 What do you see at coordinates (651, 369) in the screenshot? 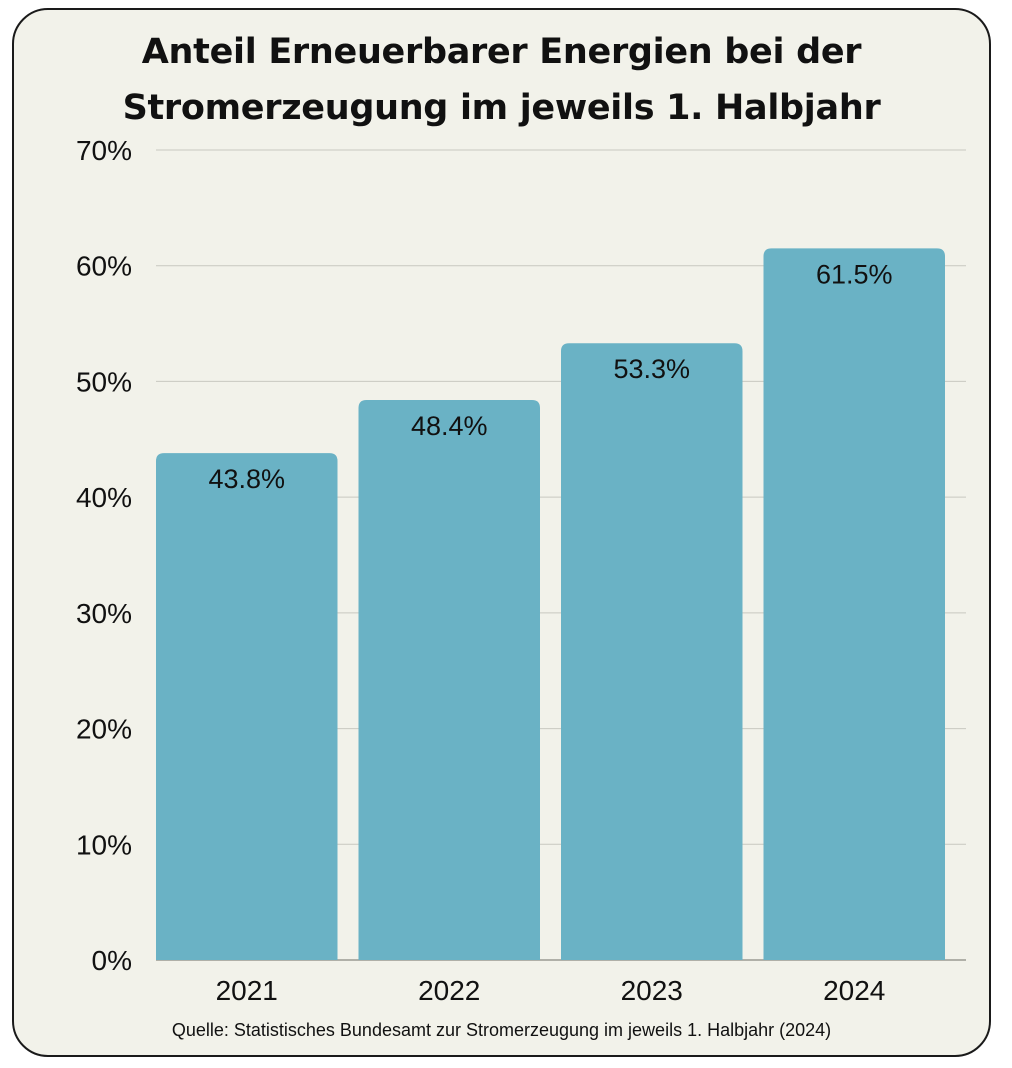
I see `data-label-2023: 53.3%` at bounding box center [651, 369].